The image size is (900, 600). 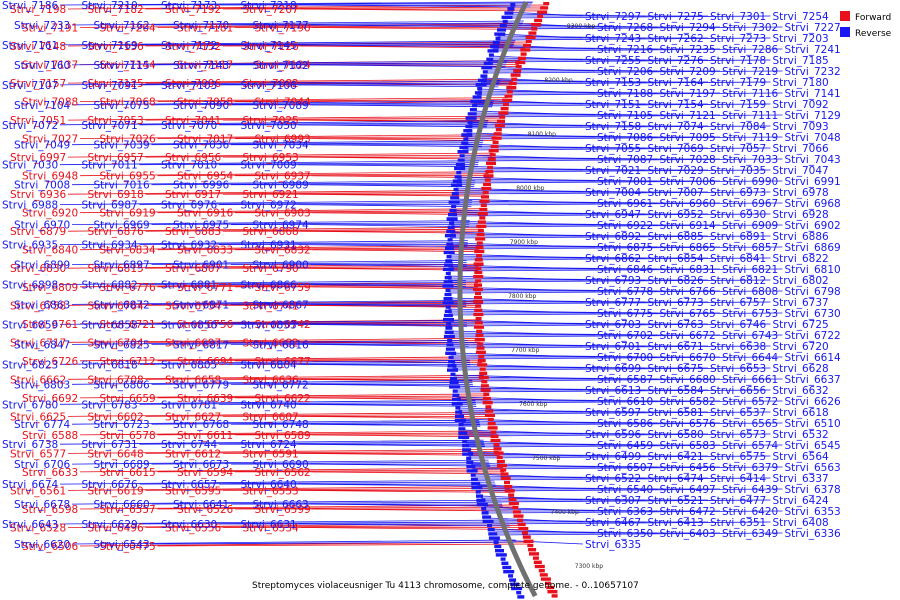 I want to click on gene-label: Strvi_6775, so click(x=625, y=314).